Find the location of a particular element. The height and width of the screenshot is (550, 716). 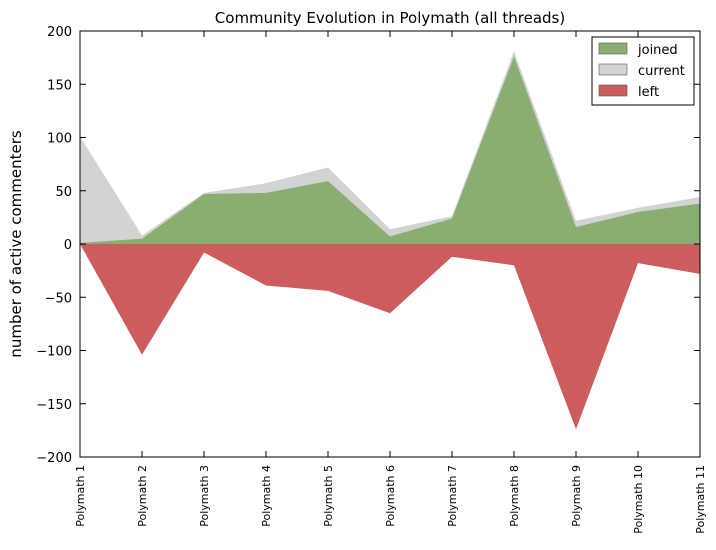

x-tick-label: Polymath 2 is located at coordinates (142, 496).